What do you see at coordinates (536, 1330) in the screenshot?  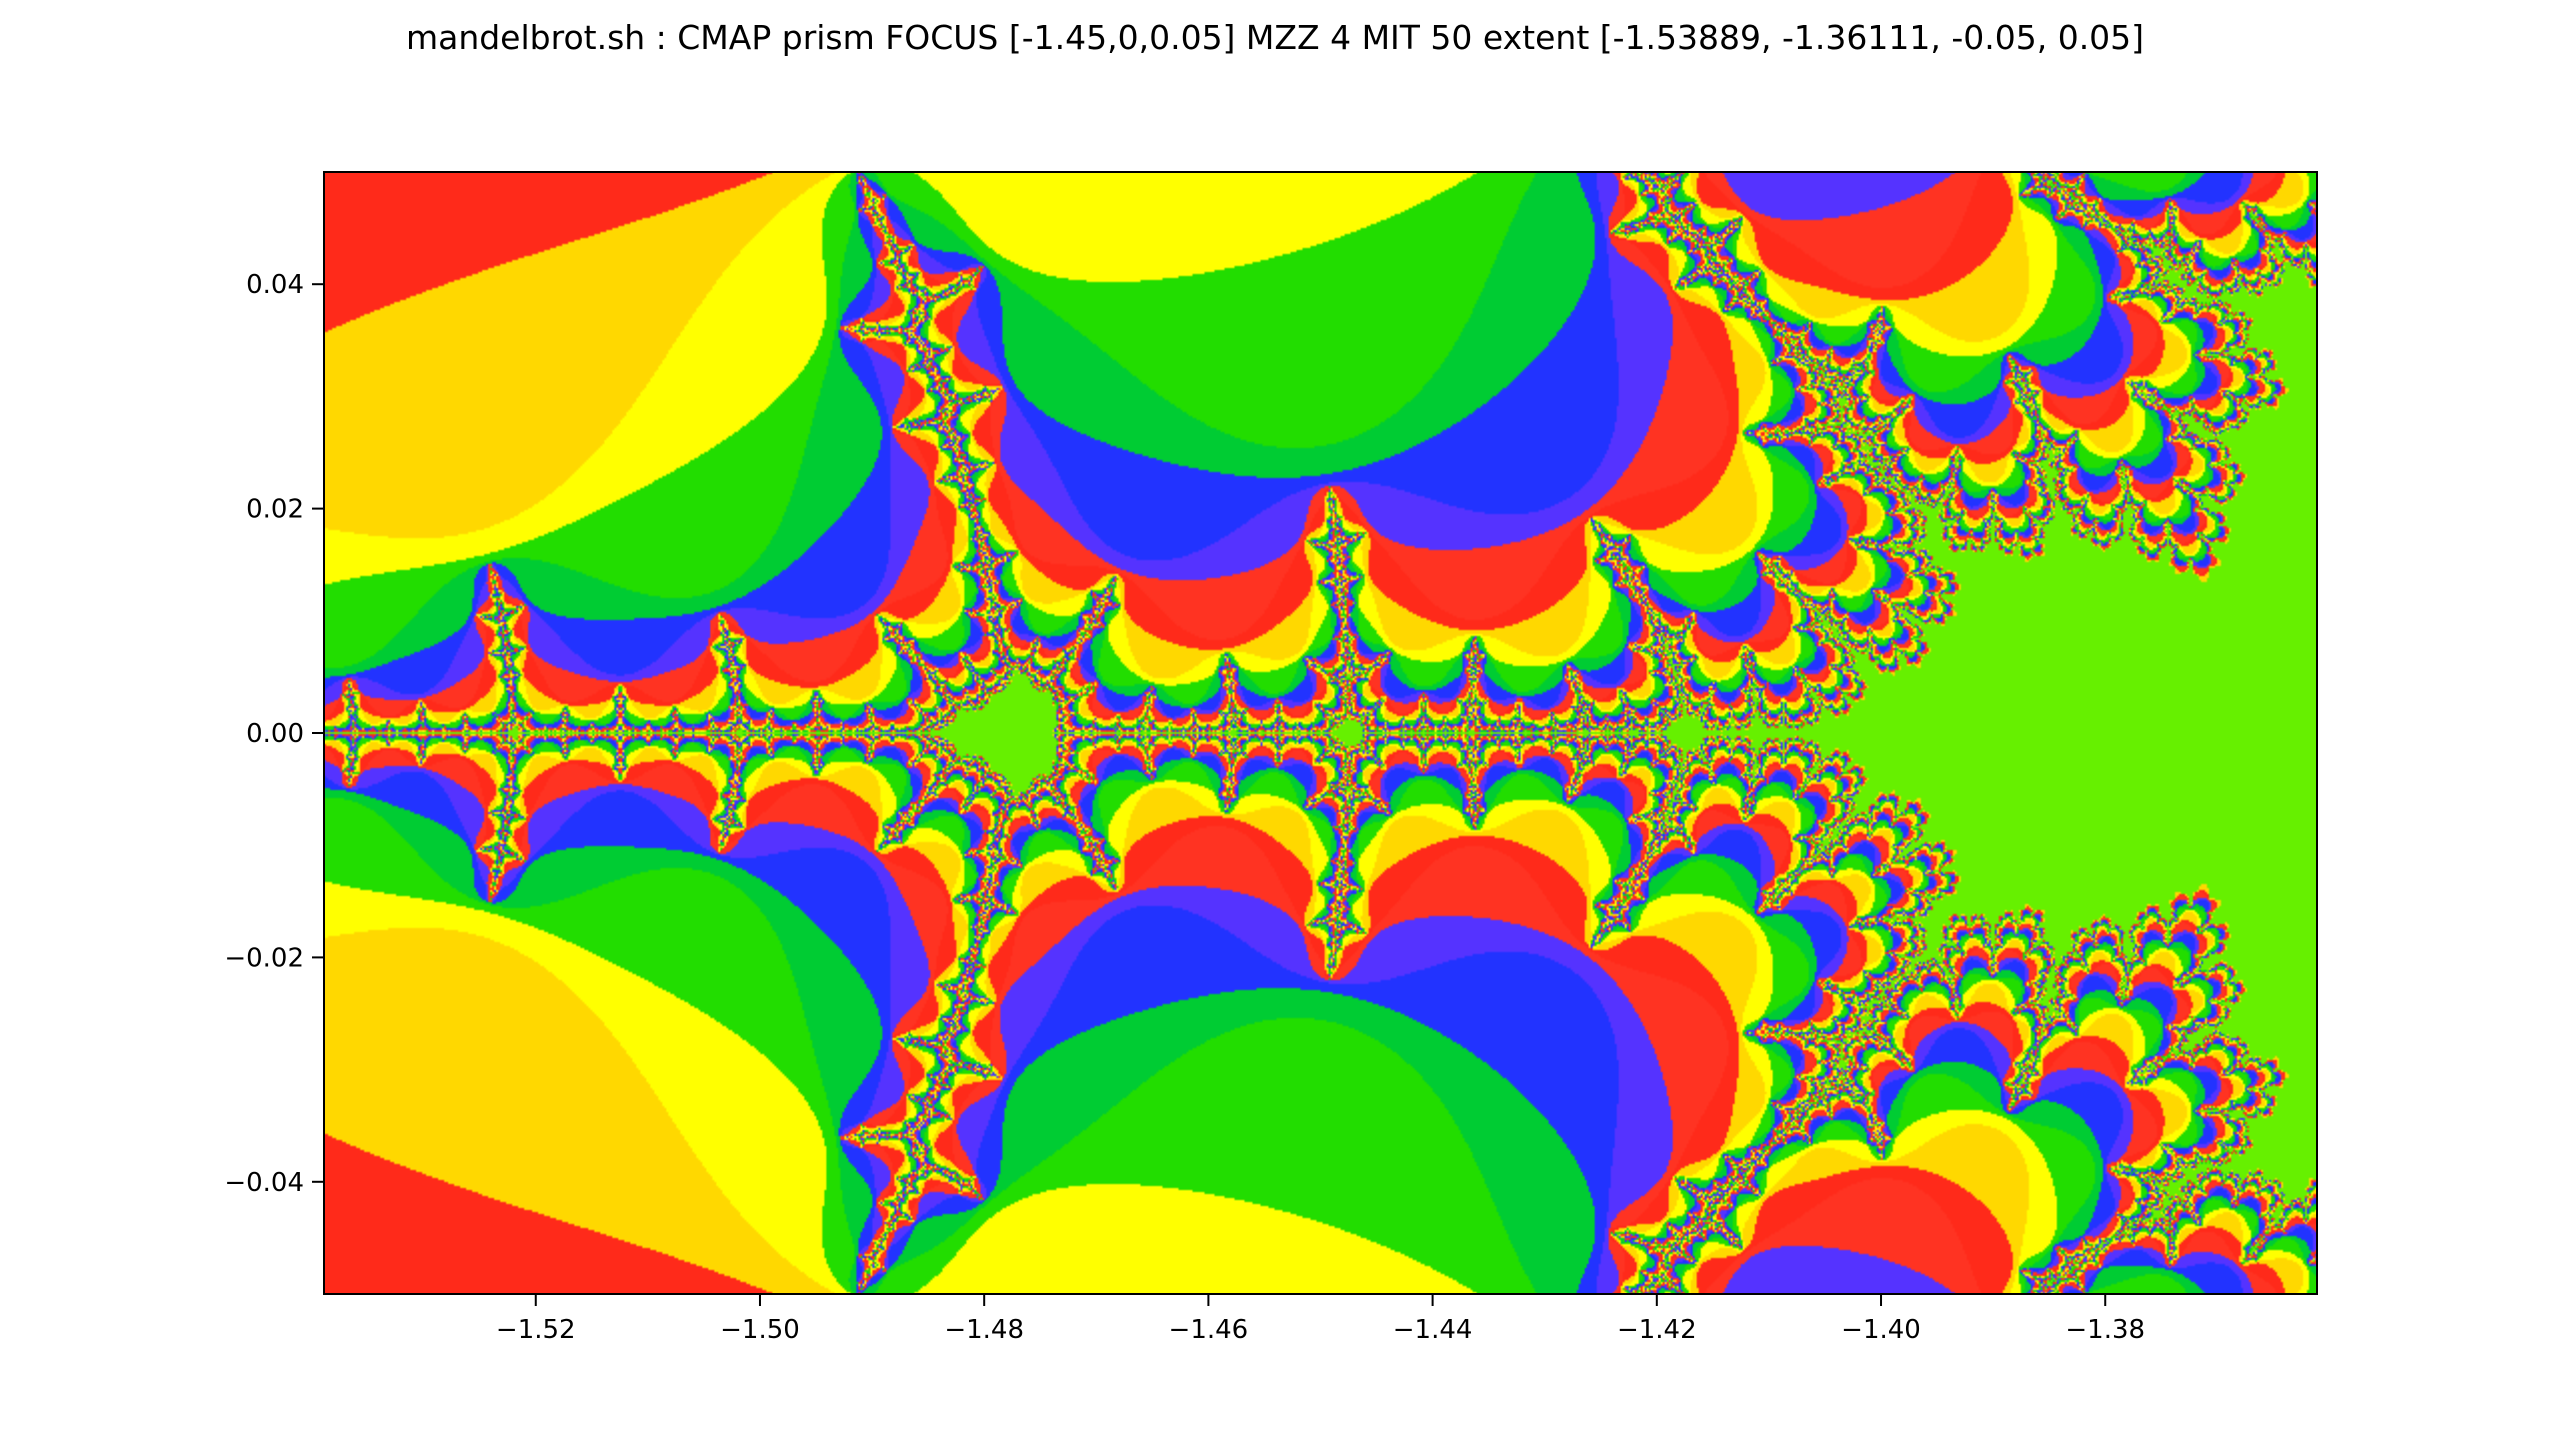 I see `x-tick-label: −1.52` at bounding box center [536, 1330].